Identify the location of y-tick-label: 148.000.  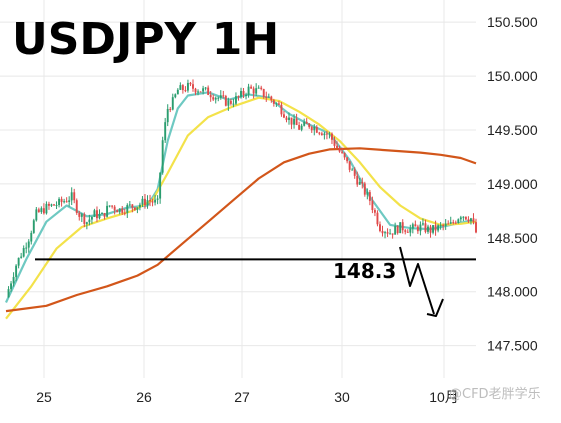
(512, 292).